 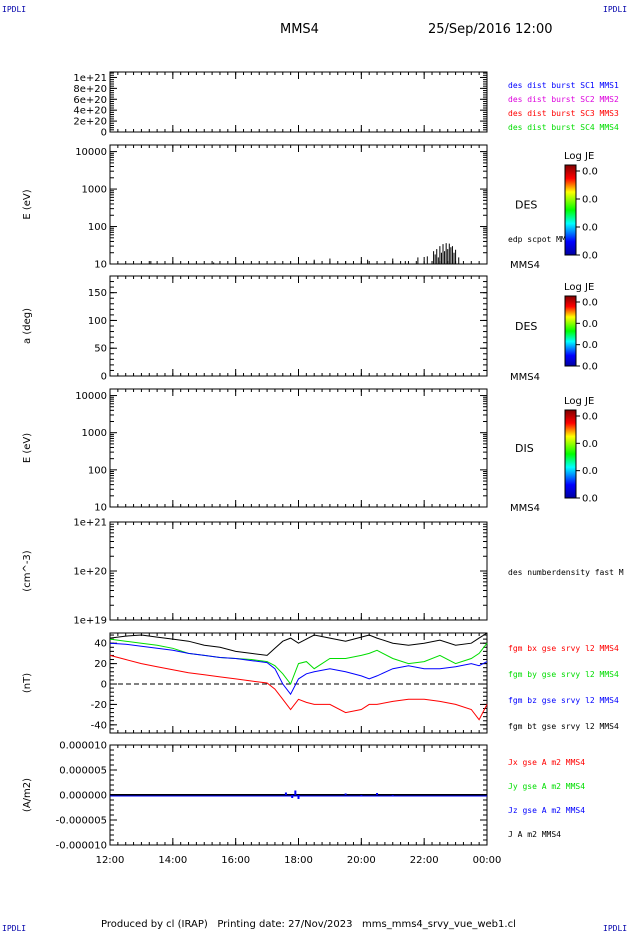 I want to click on xtick-label-0: 12:00, so click(x=110, y=860).